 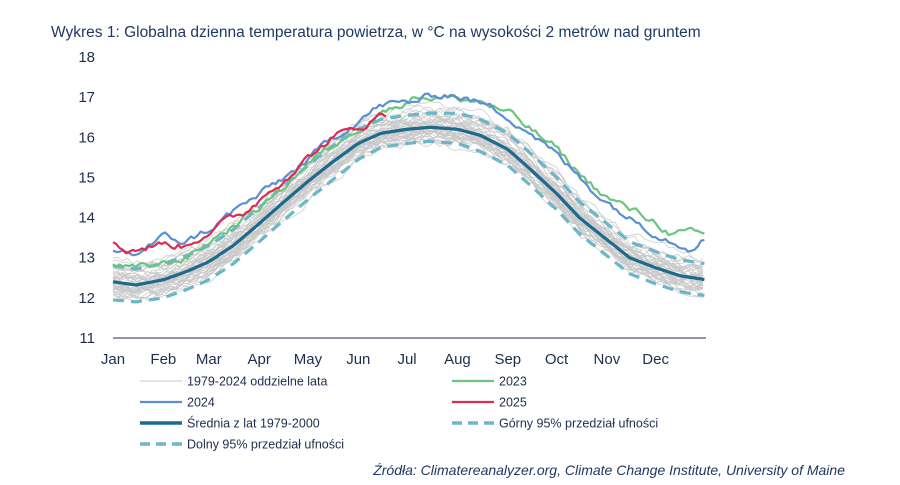 I want to click on y-tick-label: 14, so click(x=86, y=218).